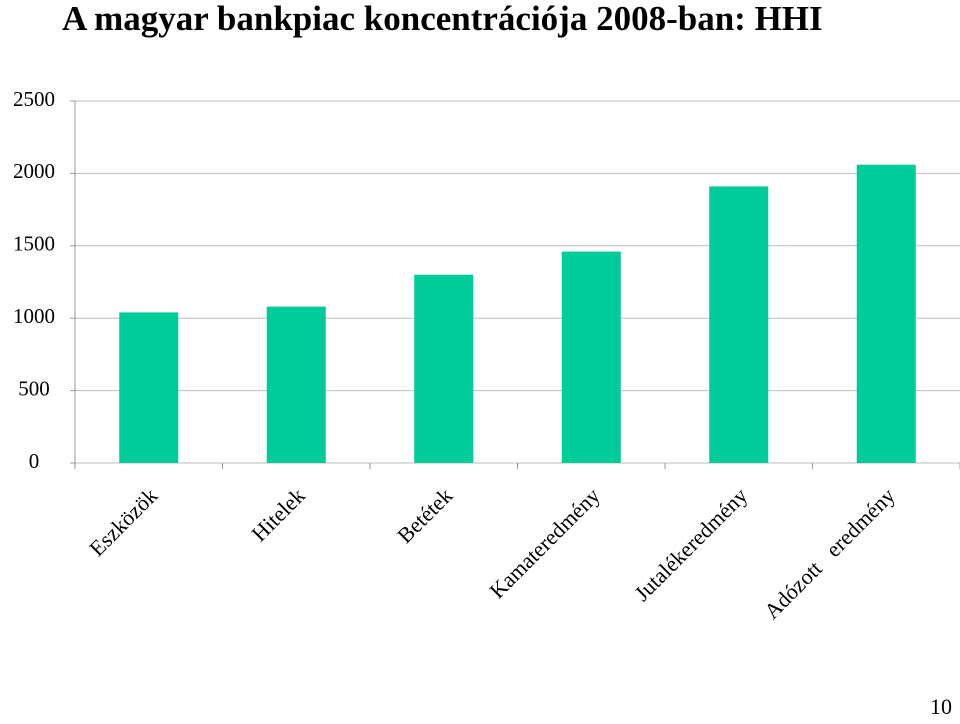  I want to click on x-tick-label: Jutalékeredmény, so click(690, 544).